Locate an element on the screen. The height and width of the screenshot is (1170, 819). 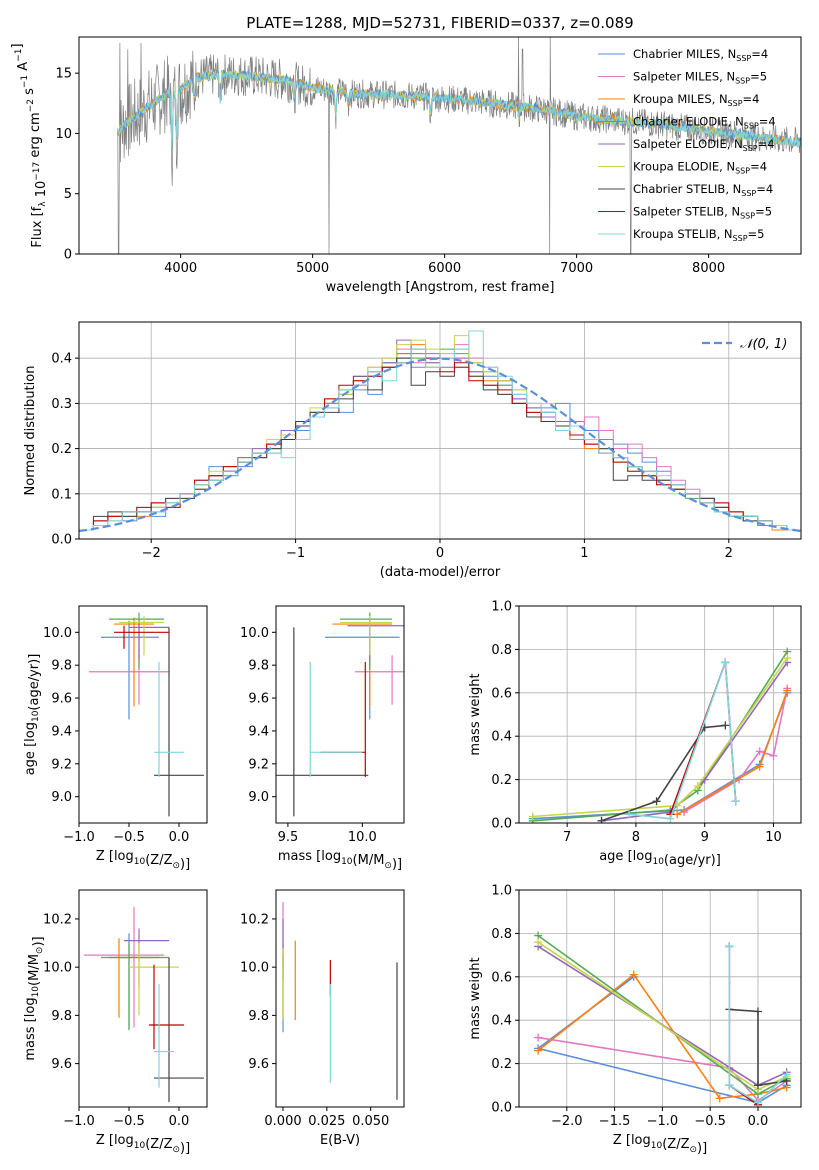
legend-entry: Kroupa STELIB, NSSP=5 is located at coordinates (698, 235).